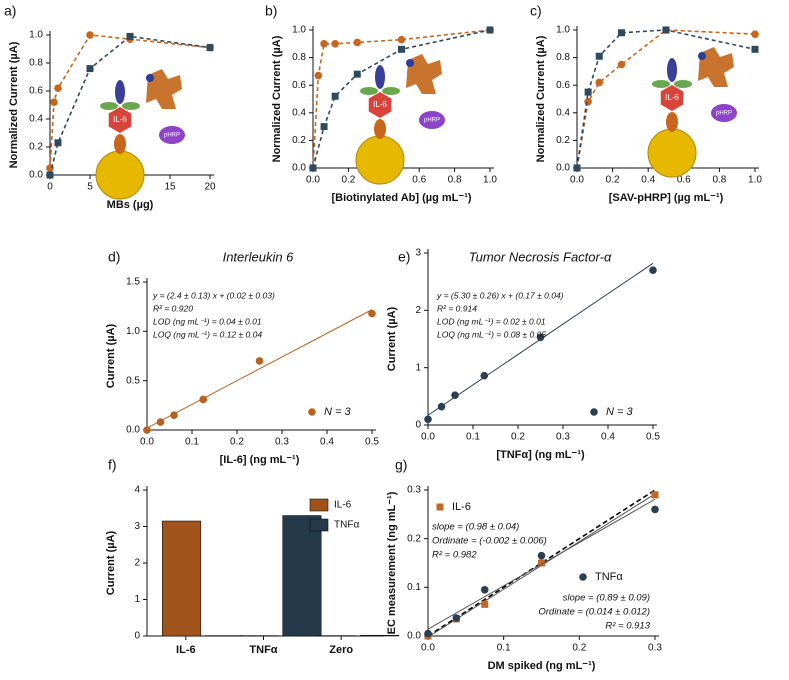 The height and width of the screenshot is (680, 789). Describe the element at coordinates (755, 180) in the screenshot. I see `x-tick-label: 1.0` at that location.